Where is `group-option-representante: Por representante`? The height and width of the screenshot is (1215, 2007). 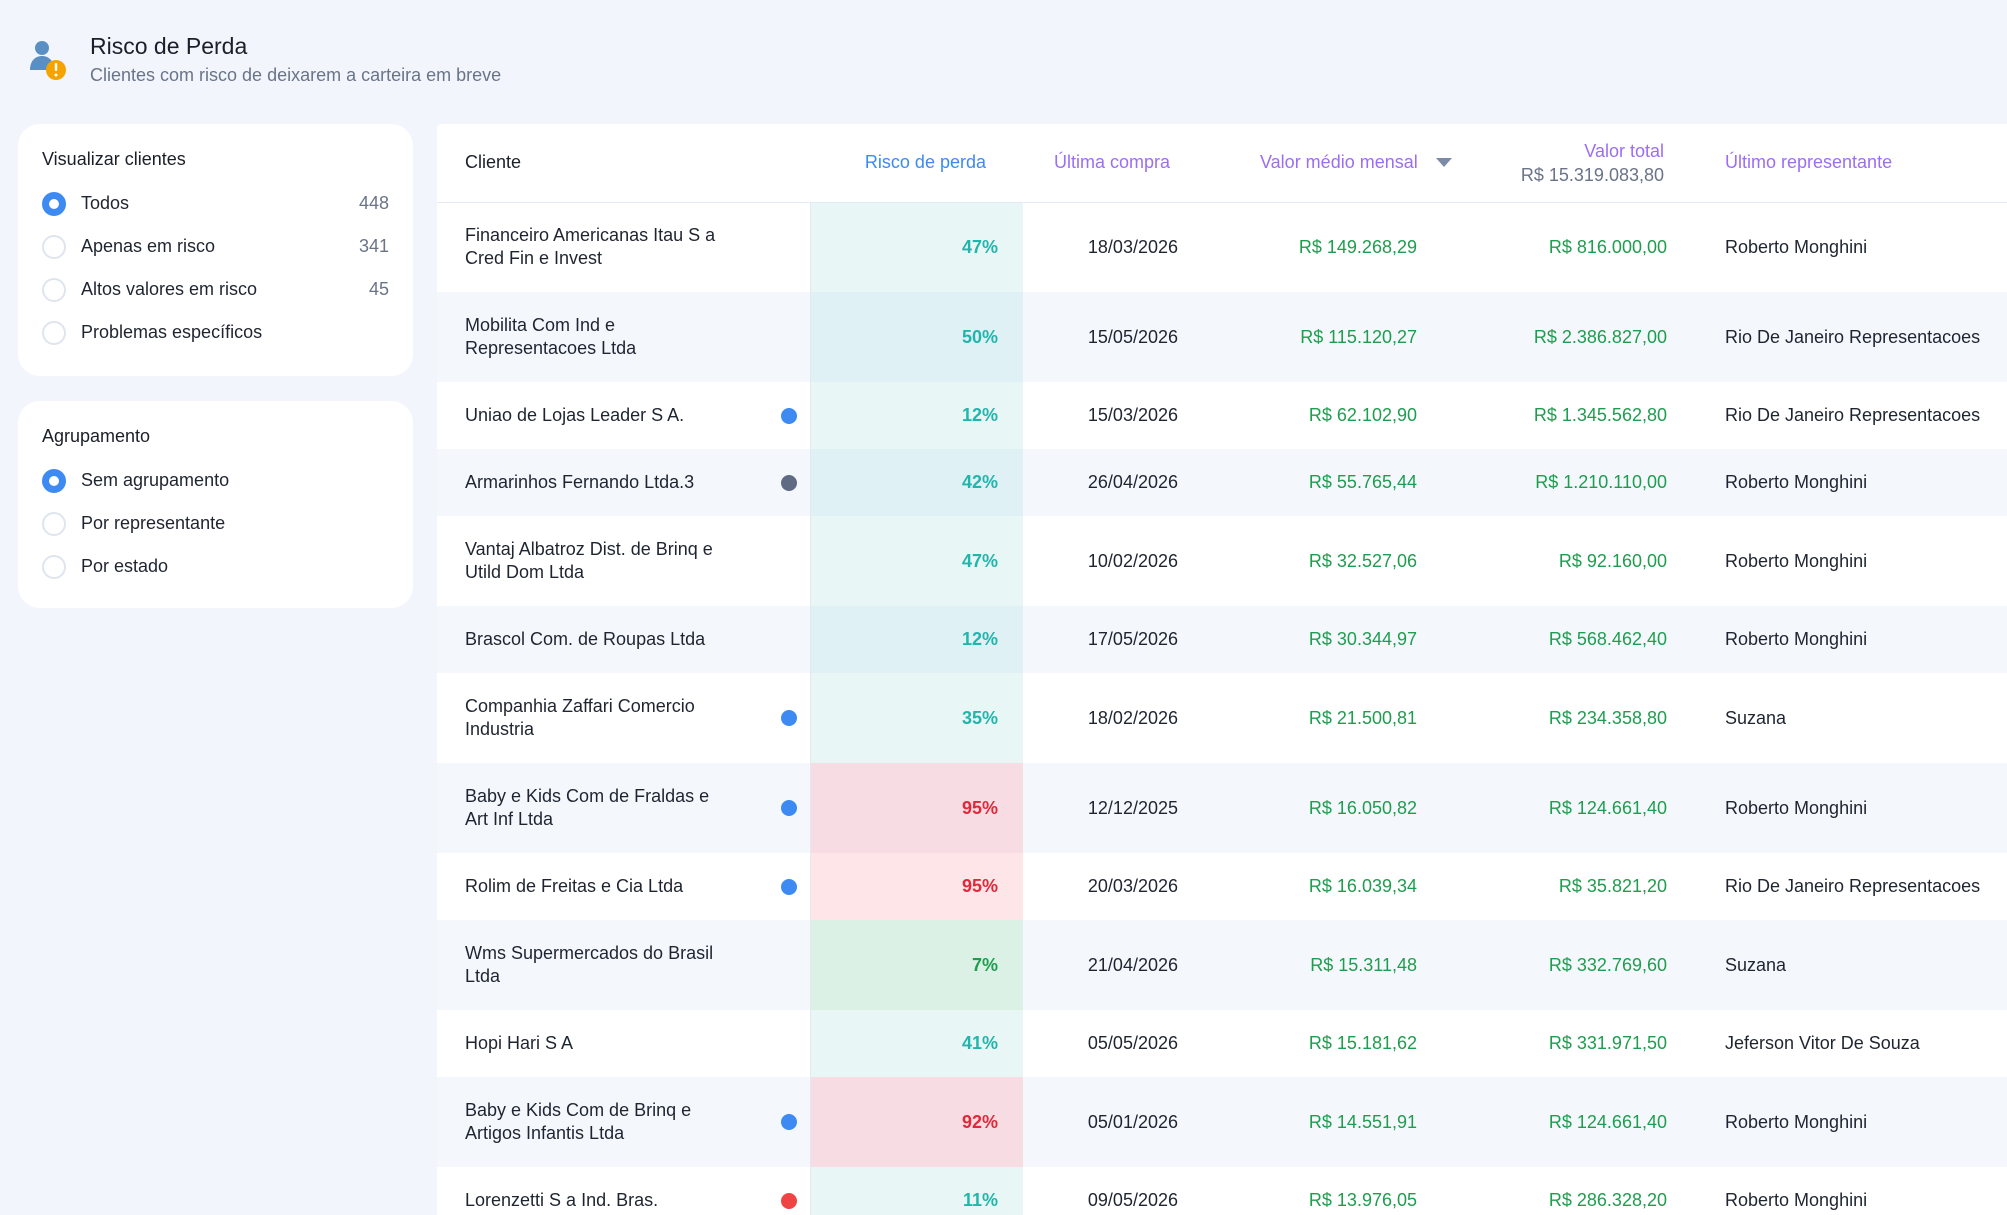 group-option-representante: Por representante is located at coordinates (215, 523).